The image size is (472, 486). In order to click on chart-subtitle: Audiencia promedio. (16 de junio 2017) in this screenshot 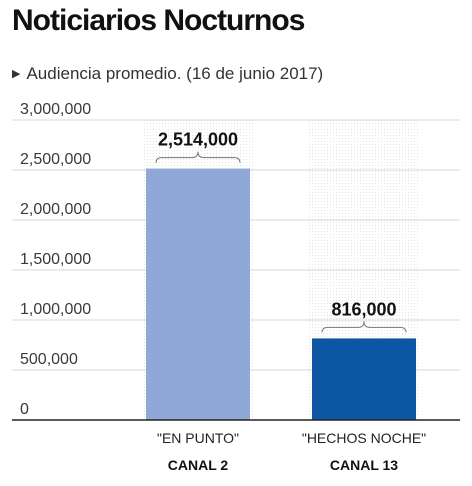, I will do `click(175, 73)`.